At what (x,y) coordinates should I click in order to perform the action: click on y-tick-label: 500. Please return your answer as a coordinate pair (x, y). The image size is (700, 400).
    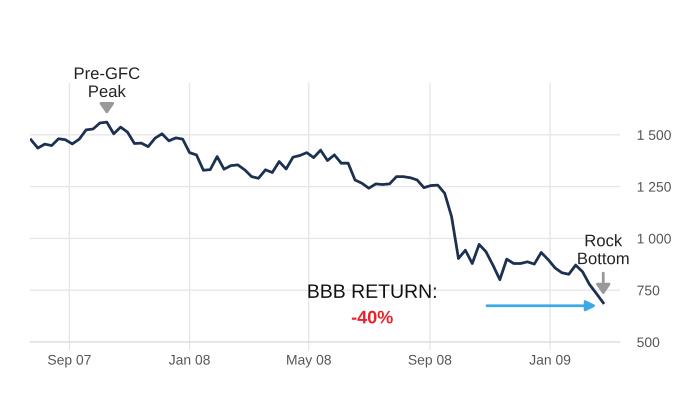
    Looking at the image, I should click on (648, 342).